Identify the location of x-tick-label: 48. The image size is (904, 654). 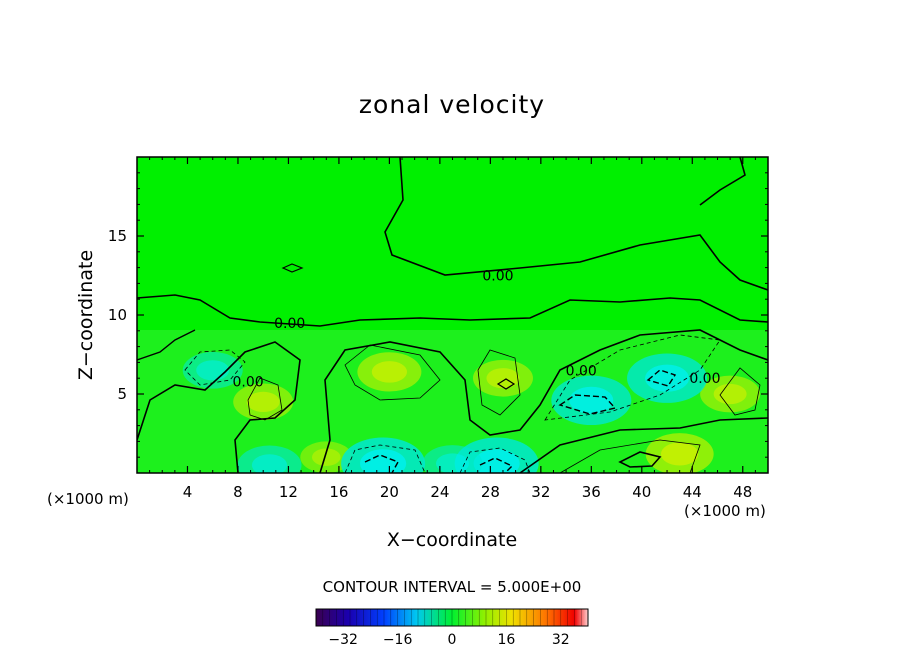
(742, 492).